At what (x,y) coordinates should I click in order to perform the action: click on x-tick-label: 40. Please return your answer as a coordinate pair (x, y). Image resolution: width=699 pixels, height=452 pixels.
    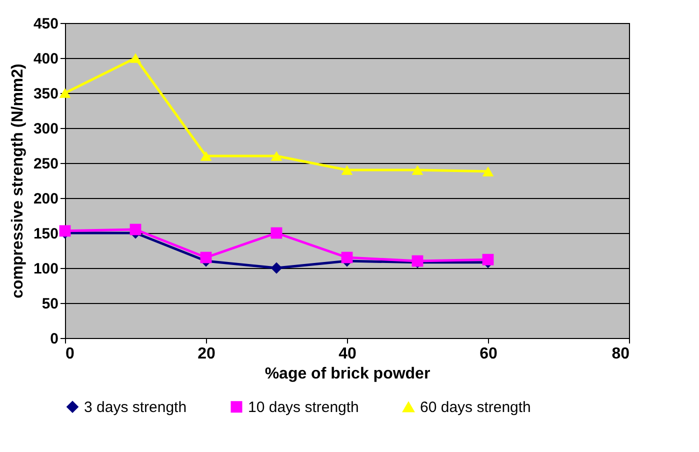
    Looking at the image, I should click on (347, 354).